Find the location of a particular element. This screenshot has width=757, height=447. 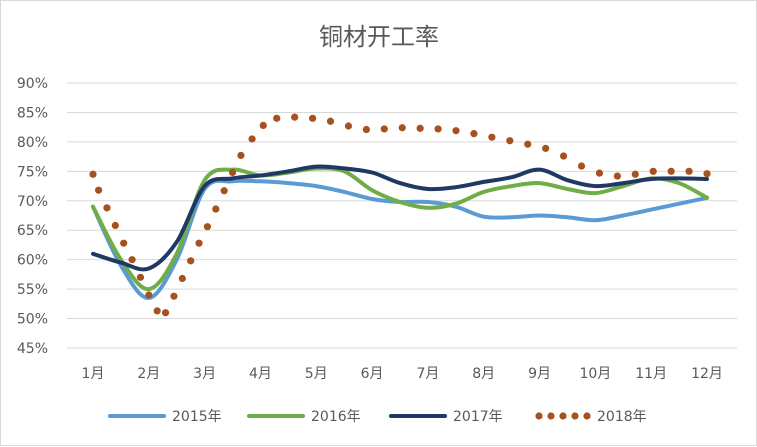

legend-label-2015: 2015年 is located at coordinates (197, 417).